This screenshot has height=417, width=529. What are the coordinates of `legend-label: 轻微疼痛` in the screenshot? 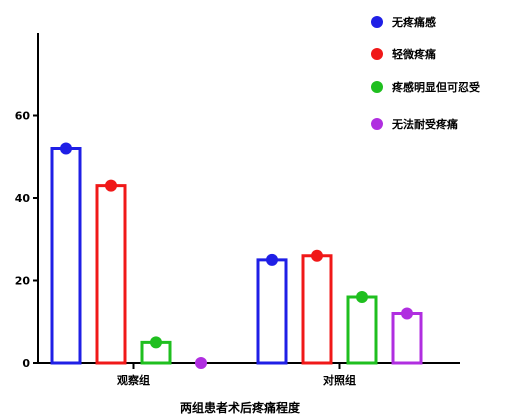 It's located at (414, 54).